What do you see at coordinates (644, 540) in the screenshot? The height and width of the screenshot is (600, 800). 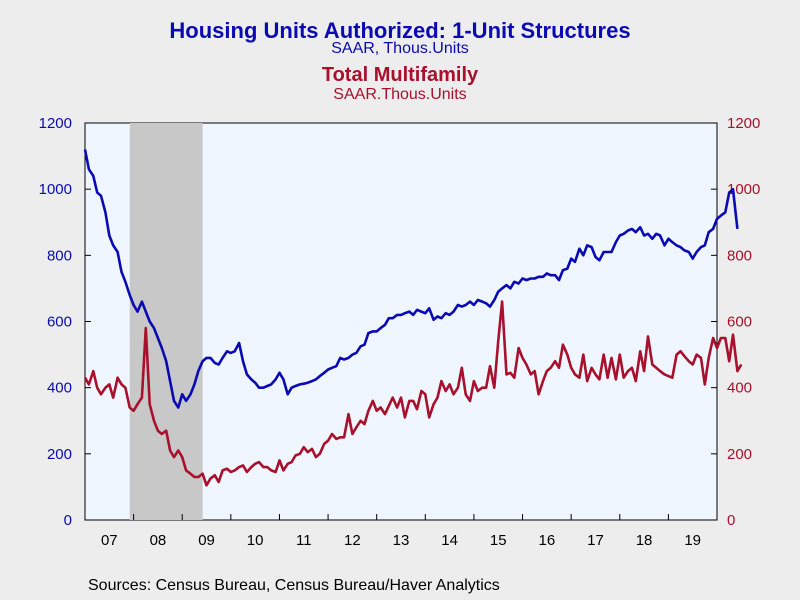 I see `x-tick-label: 18` at bounding box center [644, 540].